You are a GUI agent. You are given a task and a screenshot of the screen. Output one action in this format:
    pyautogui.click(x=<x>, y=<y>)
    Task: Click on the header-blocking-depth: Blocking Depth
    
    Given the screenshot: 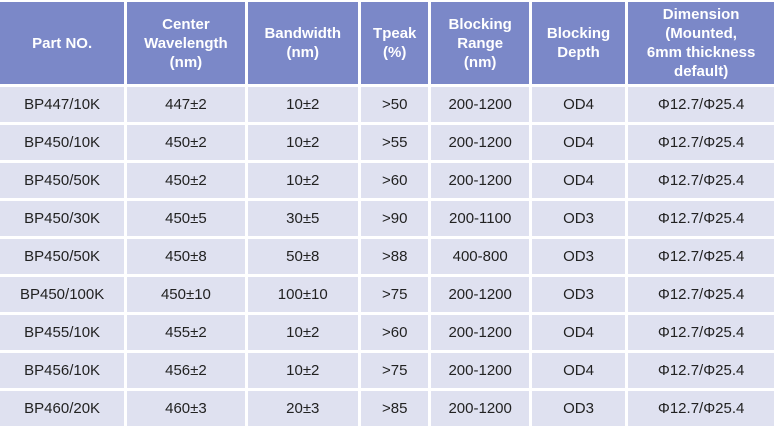 What is the action you would take?
    pyautogui.click(x=578, y=43)
    